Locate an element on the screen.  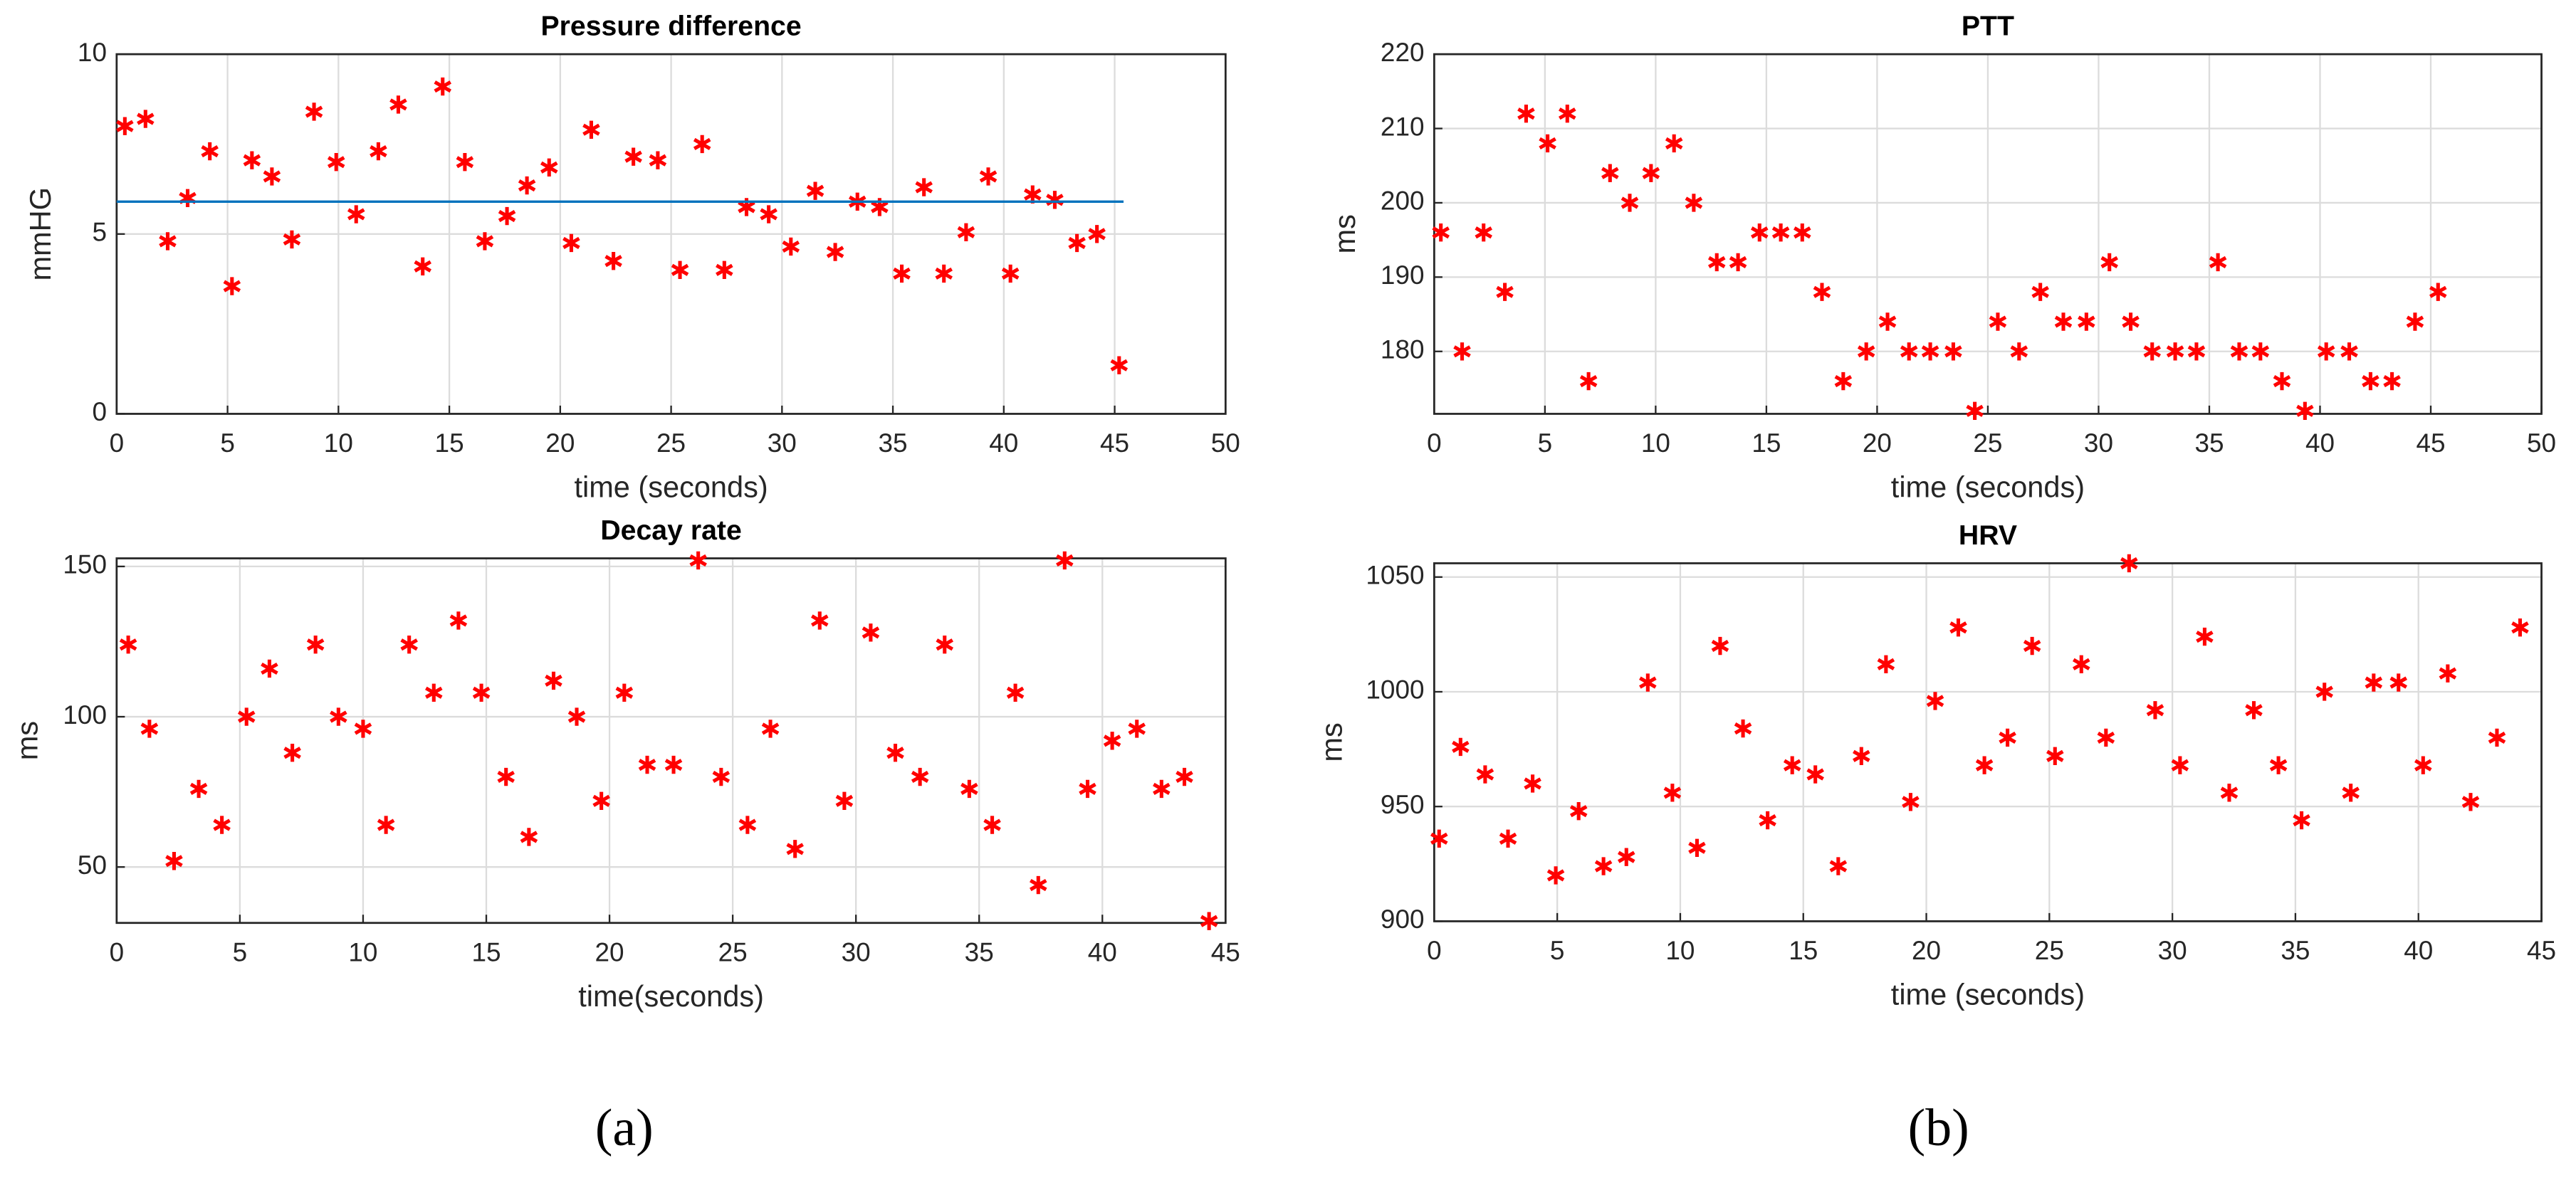
y-tick-label: 1050 is located at coordinates (1395, 575).